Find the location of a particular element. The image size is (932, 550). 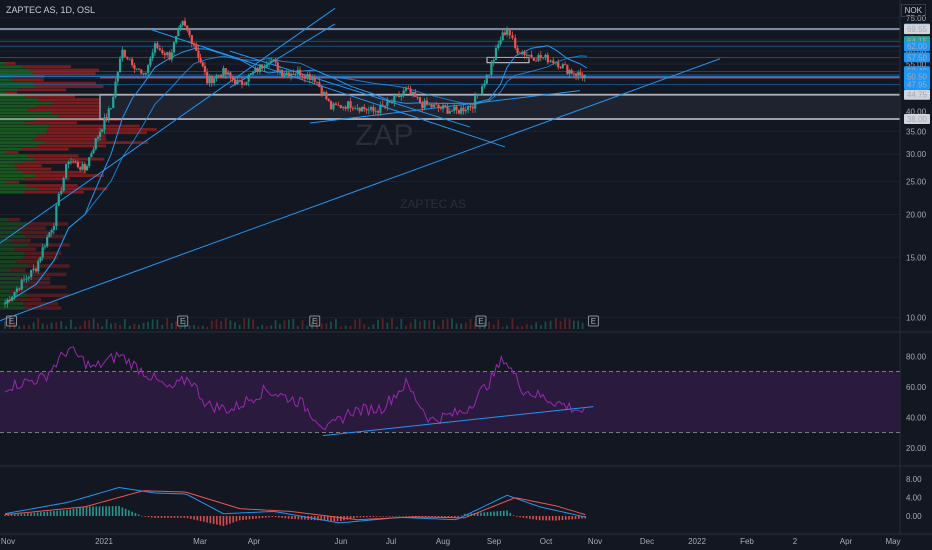

watermark-name: ZAPTEC AS is located at coordinates (433, 204).